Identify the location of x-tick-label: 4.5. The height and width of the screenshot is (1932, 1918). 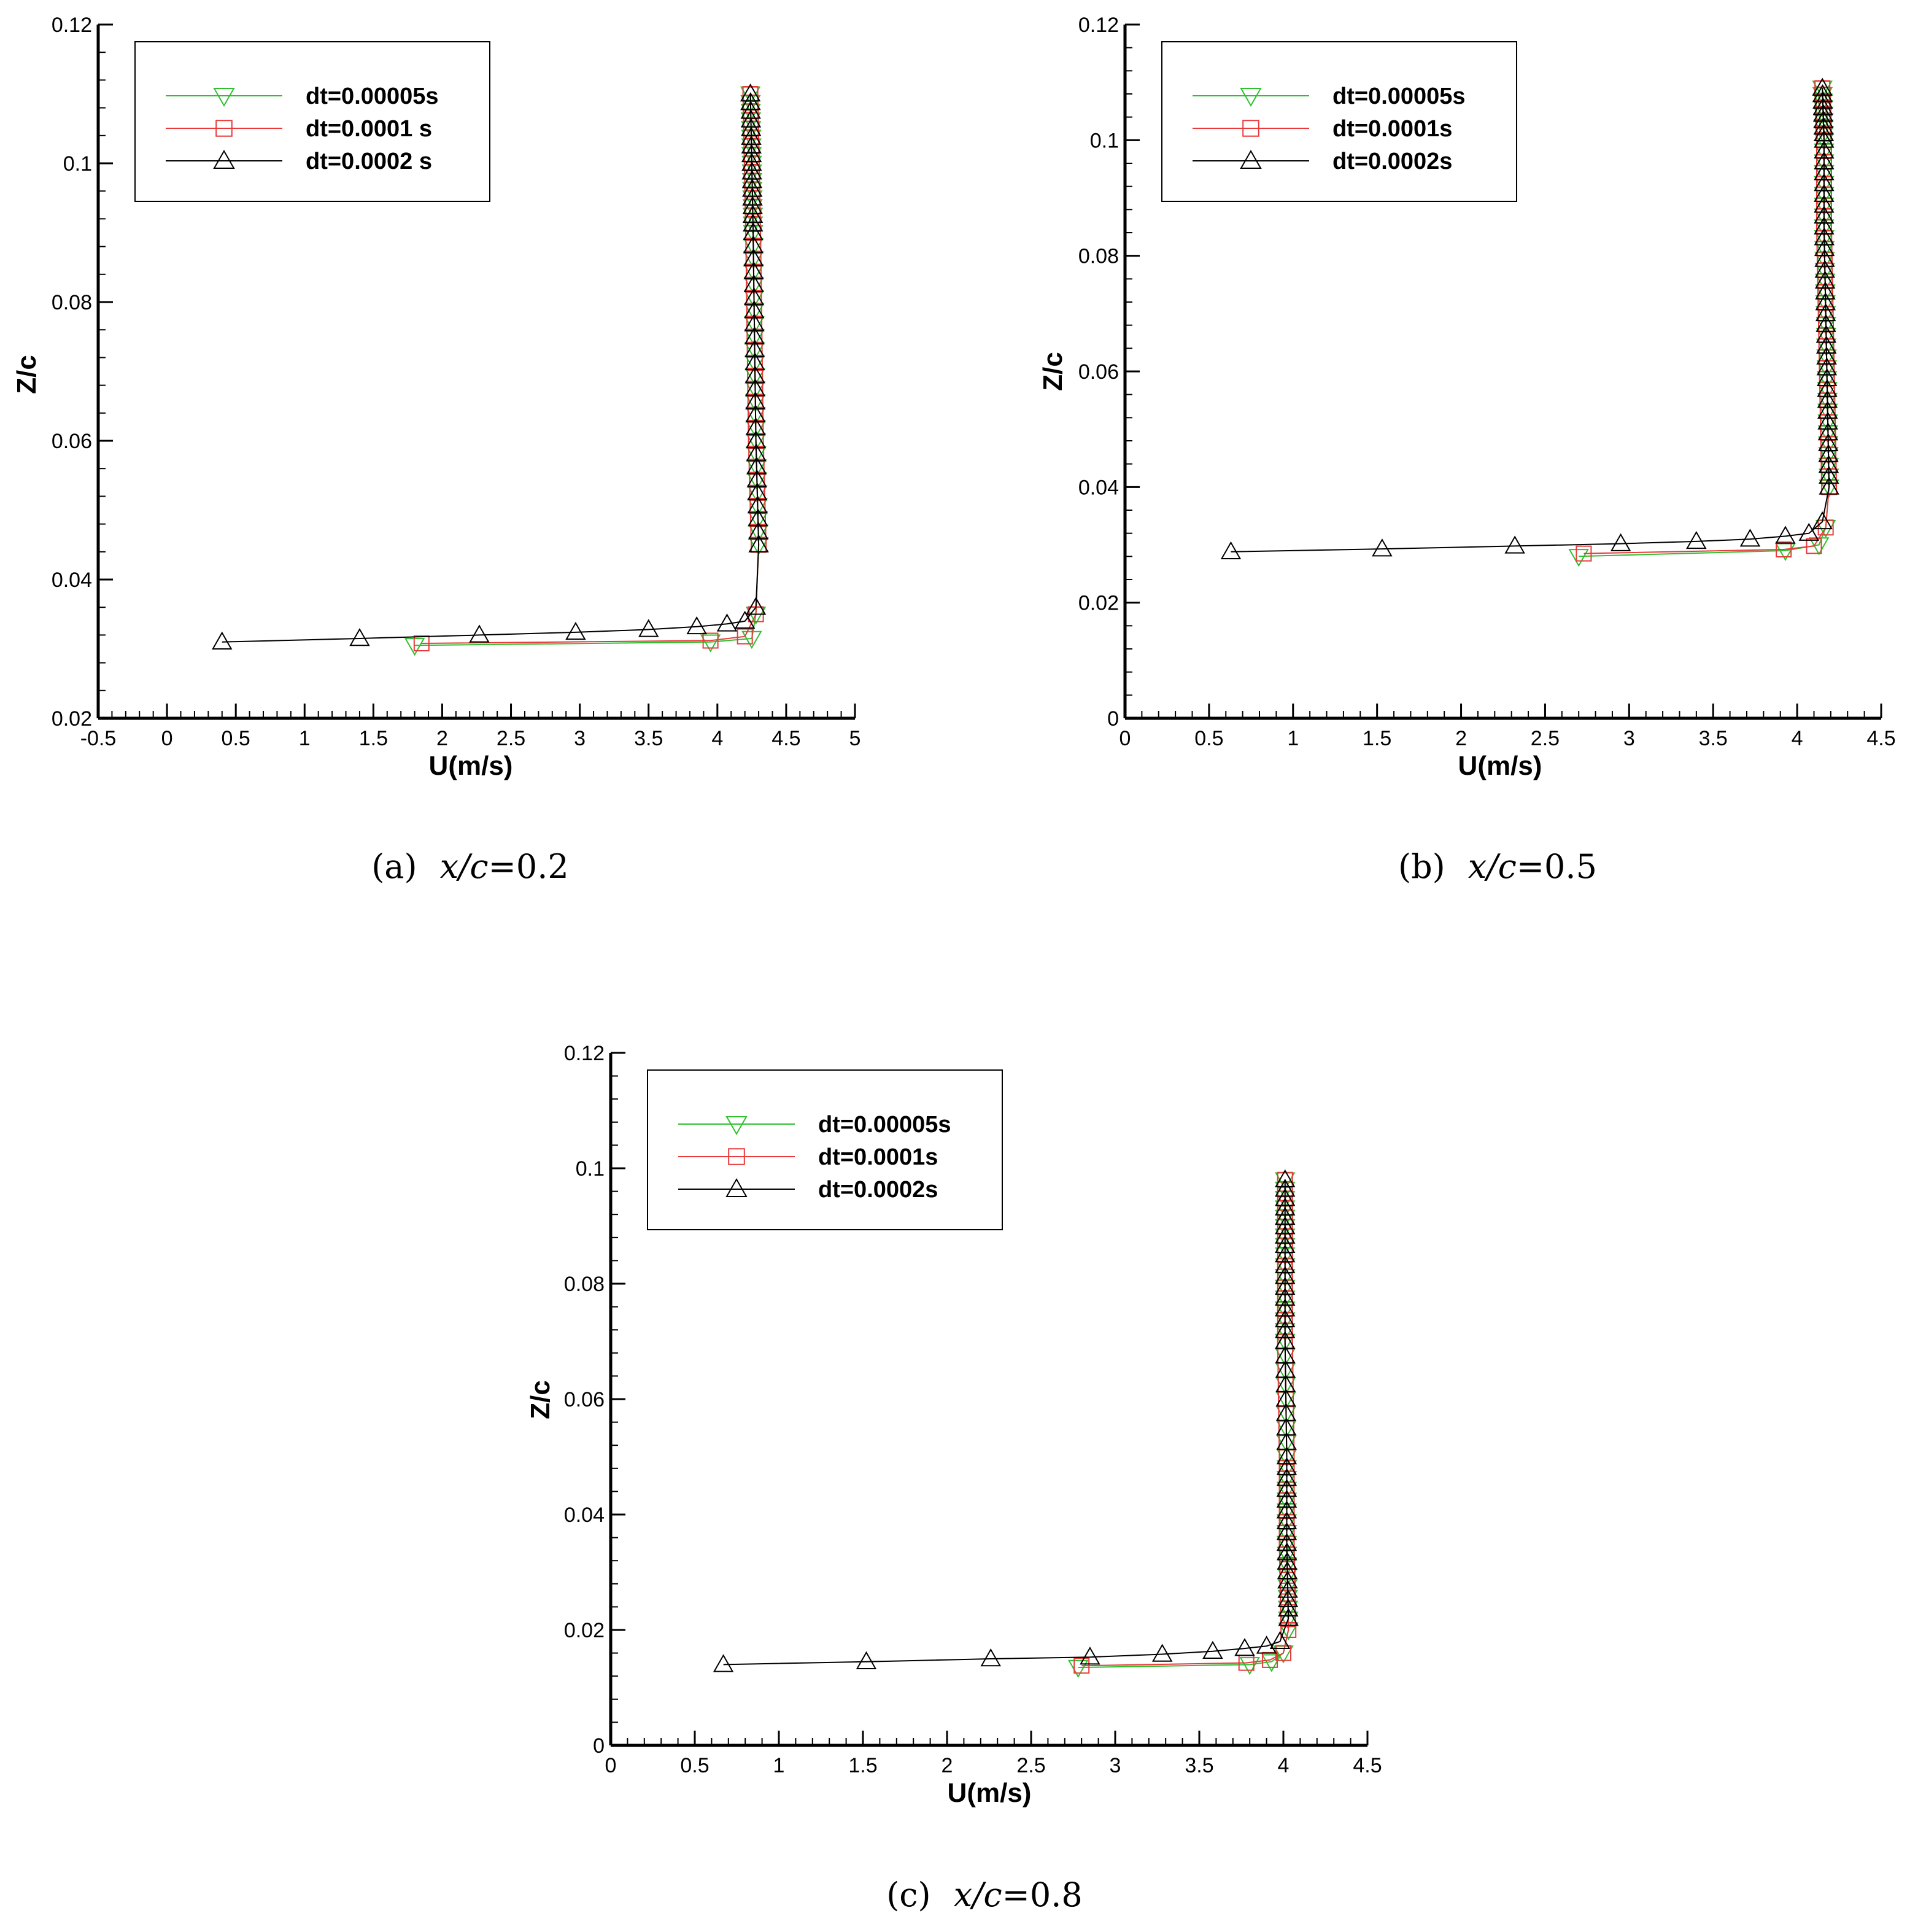
(785, 738).